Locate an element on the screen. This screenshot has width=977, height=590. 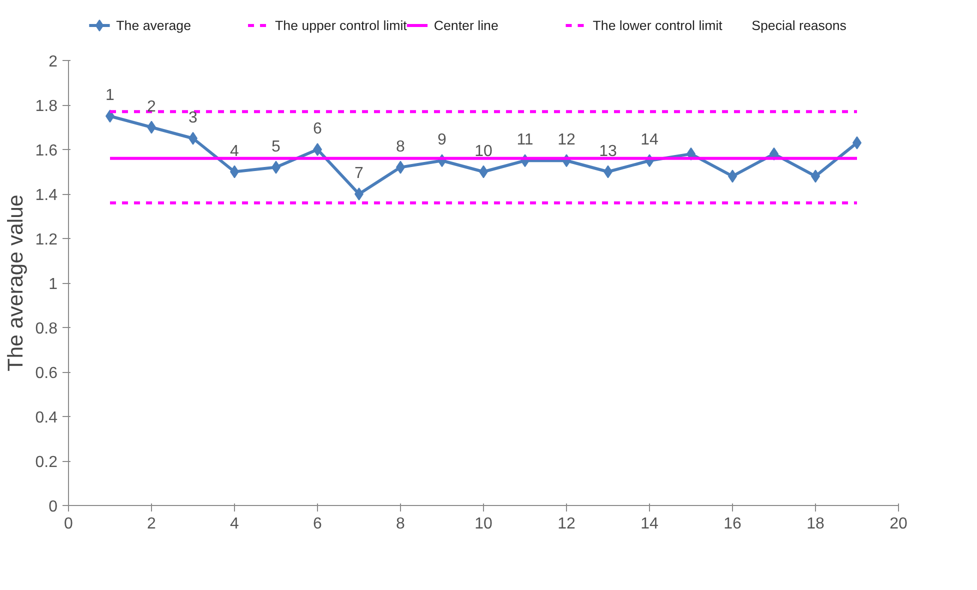
annotation: 9 is located at coordinates (442, 140).